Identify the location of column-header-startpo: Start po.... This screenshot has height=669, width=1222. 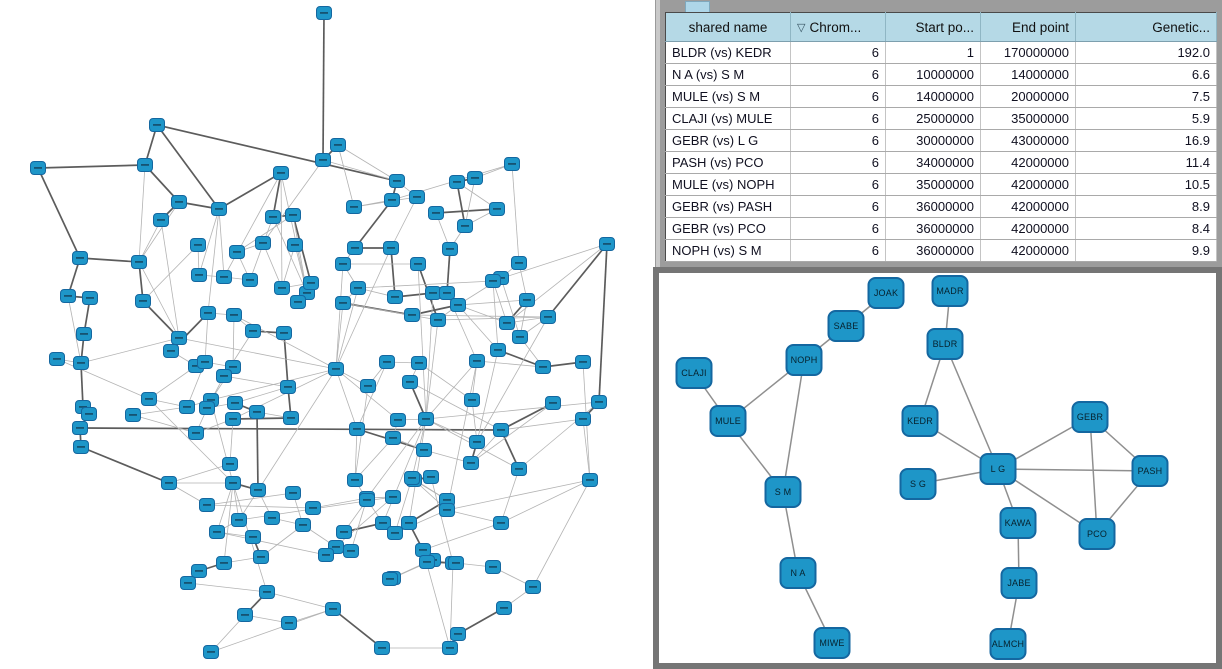
(933, 27).